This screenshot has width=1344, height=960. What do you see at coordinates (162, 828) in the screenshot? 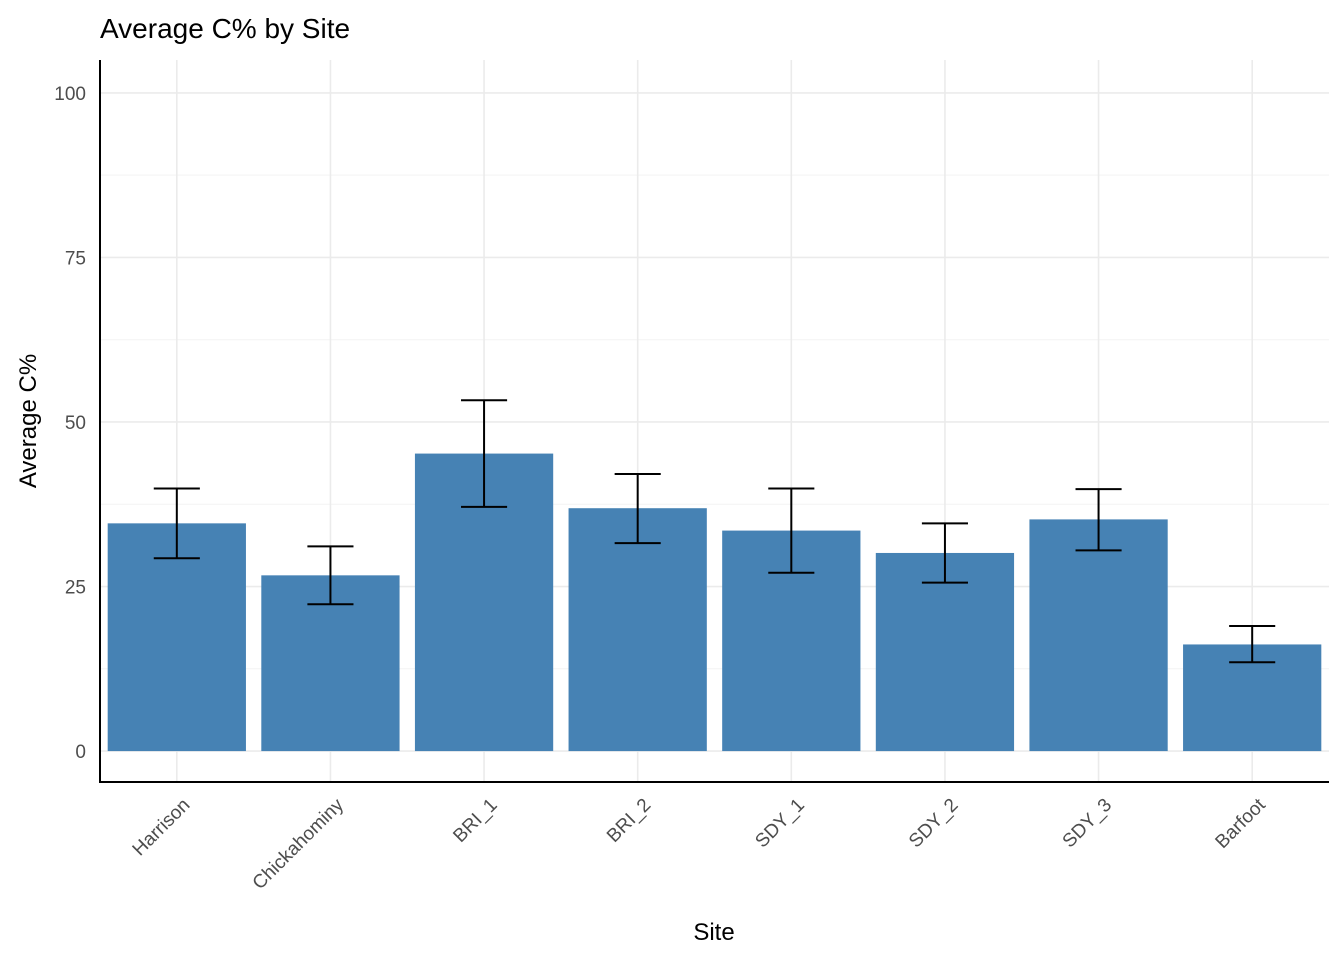
I see `x-tick-label: Harrison` at bounding box center [162, 828].